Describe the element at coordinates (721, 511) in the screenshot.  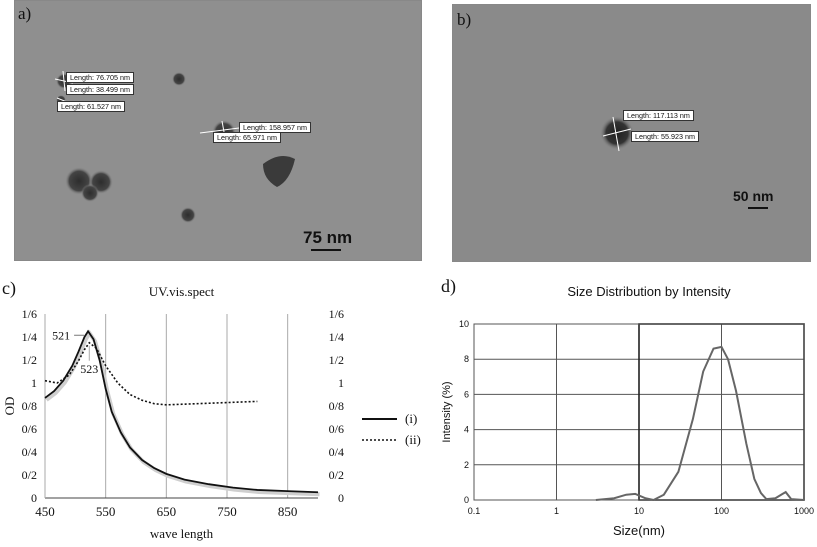
I see `x-tick-label: 100` at that location.